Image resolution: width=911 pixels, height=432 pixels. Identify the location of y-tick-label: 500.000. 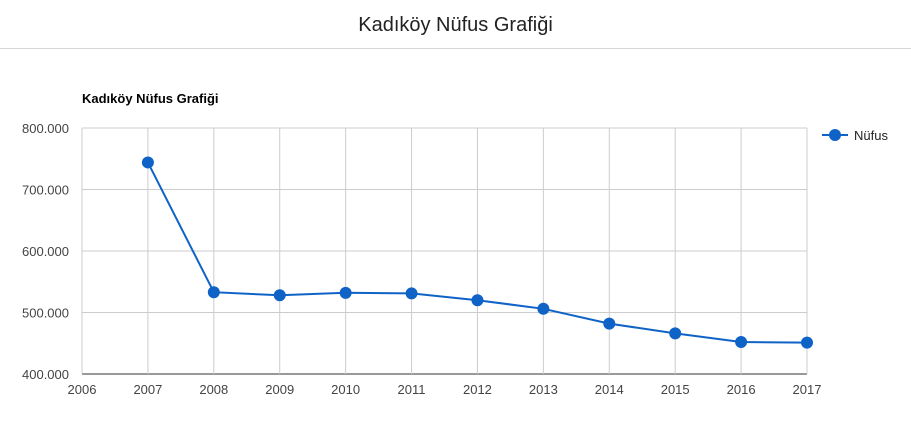
(45, 313).